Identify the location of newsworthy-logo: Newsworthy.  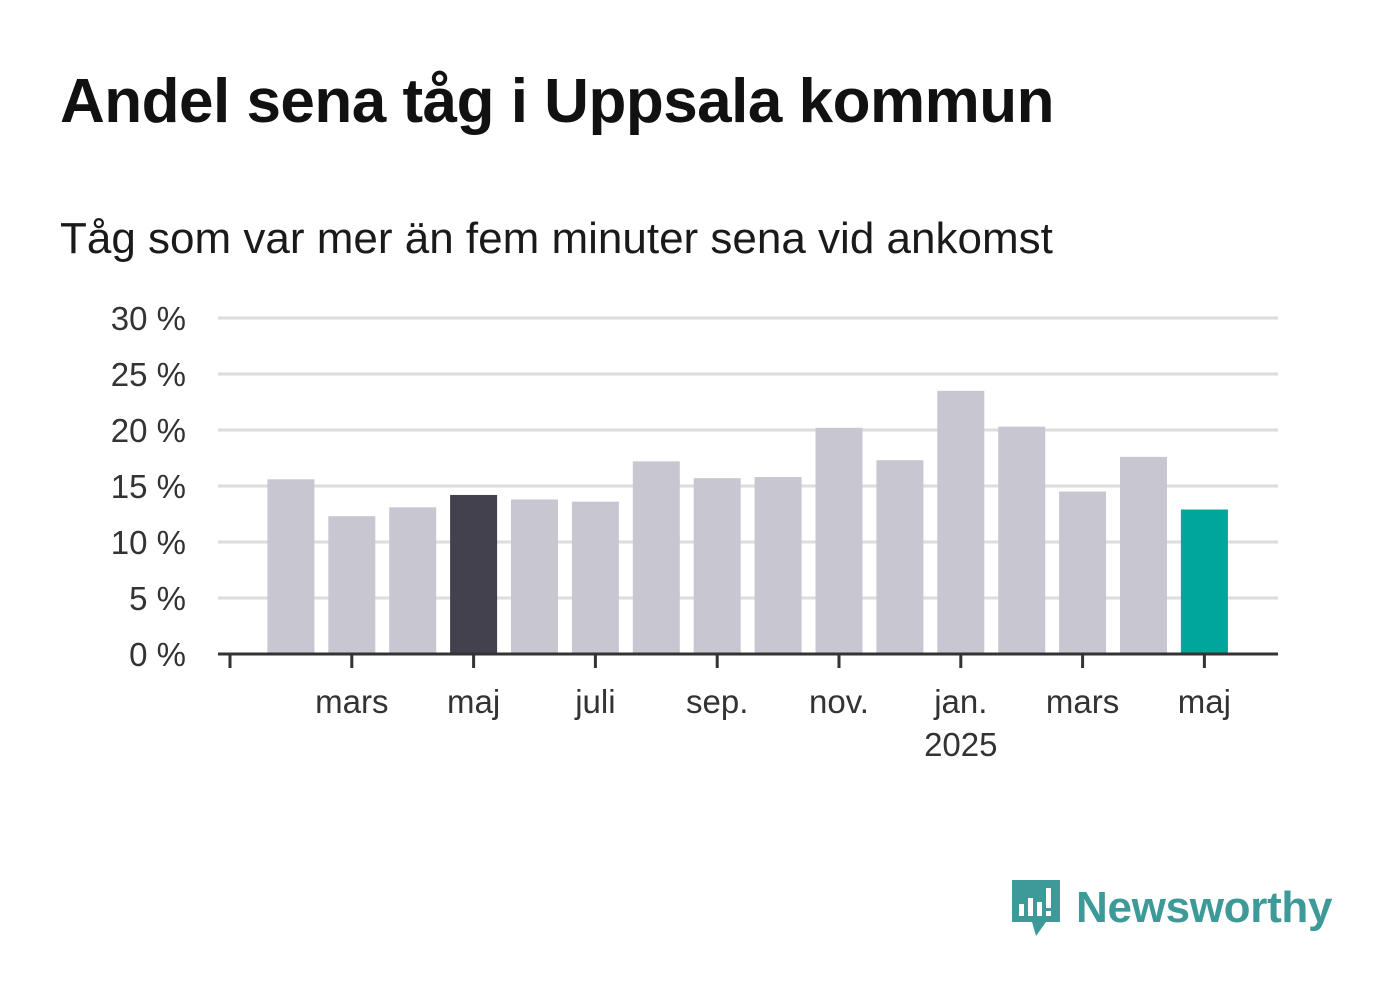
(1171, 908).